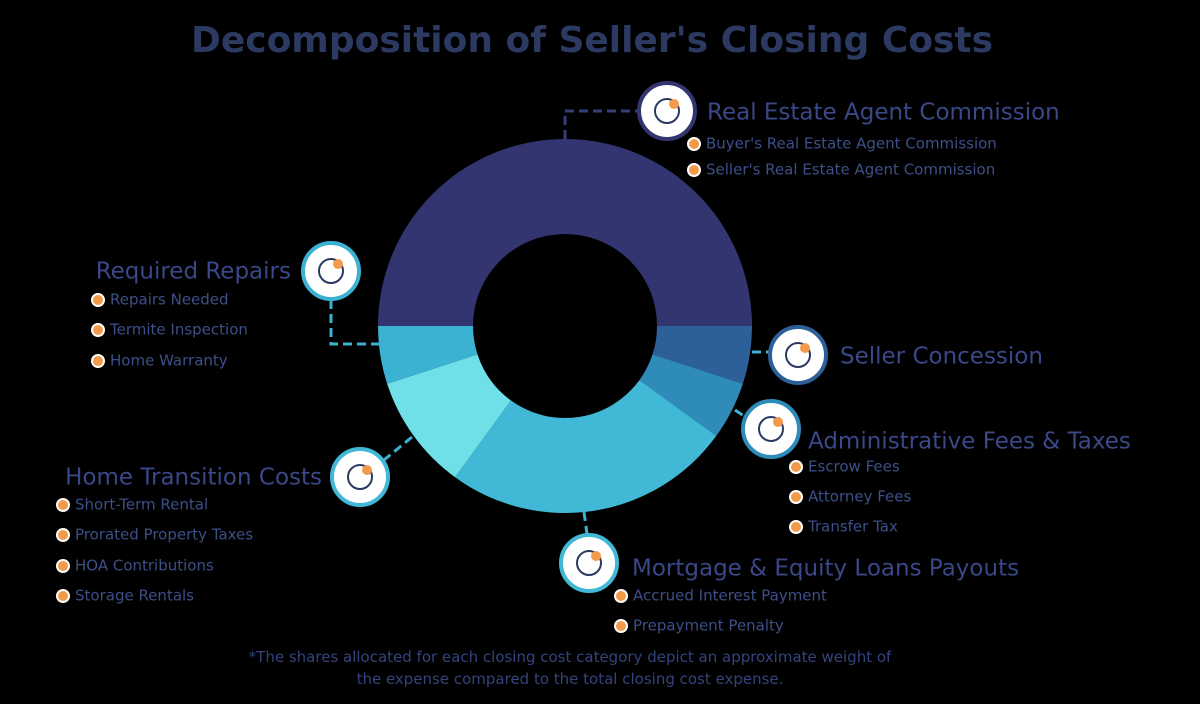  I want to click on item-label: Repairs Needed, so click(169, 300).